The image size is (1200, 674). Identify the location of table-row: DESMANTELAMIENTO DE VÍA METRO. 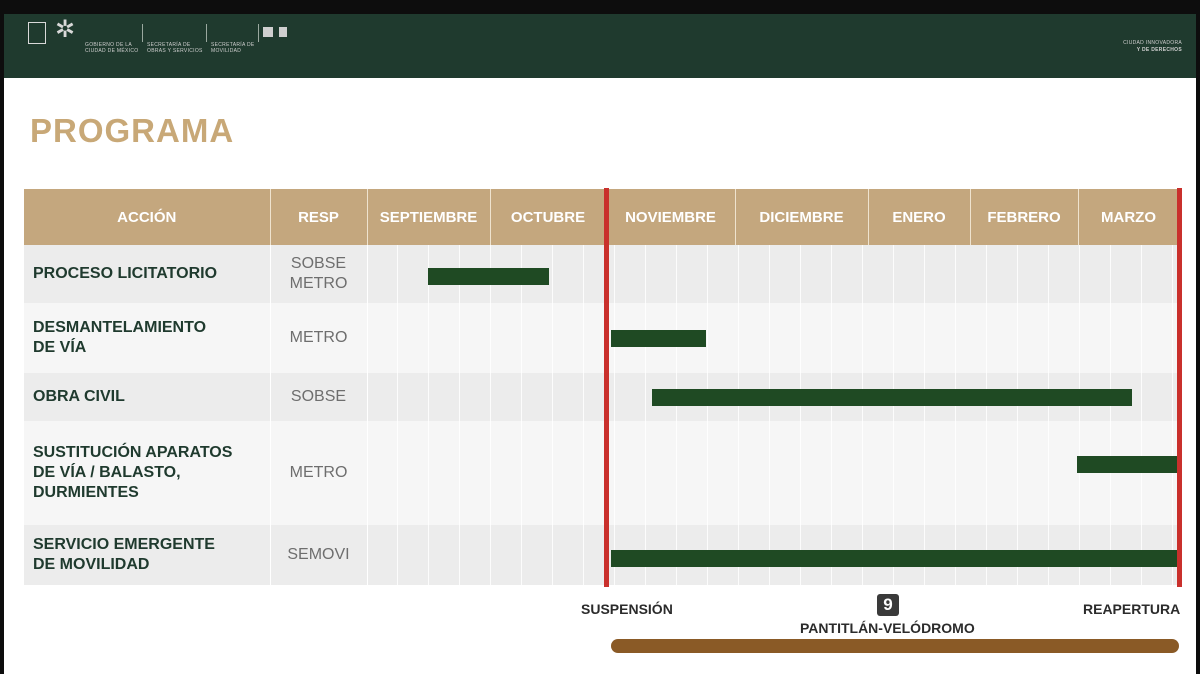
(602, 338).